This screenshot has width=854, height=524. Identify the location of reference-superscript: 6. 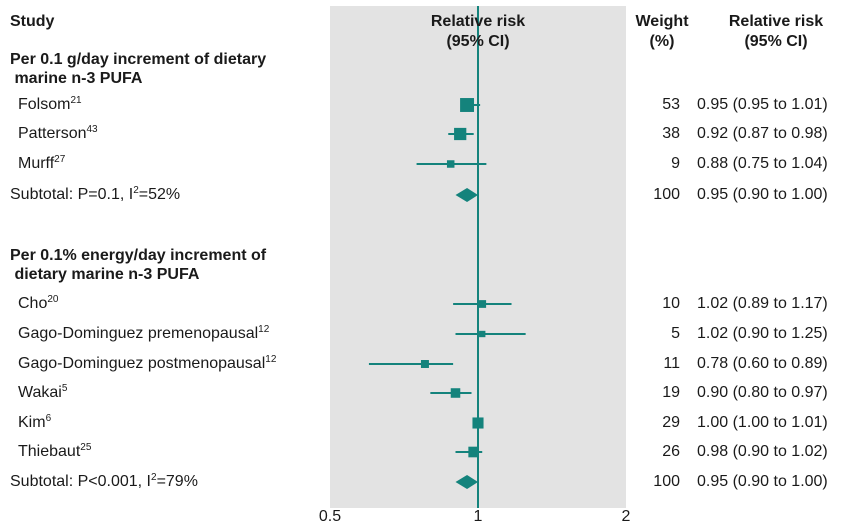
(48, 418).